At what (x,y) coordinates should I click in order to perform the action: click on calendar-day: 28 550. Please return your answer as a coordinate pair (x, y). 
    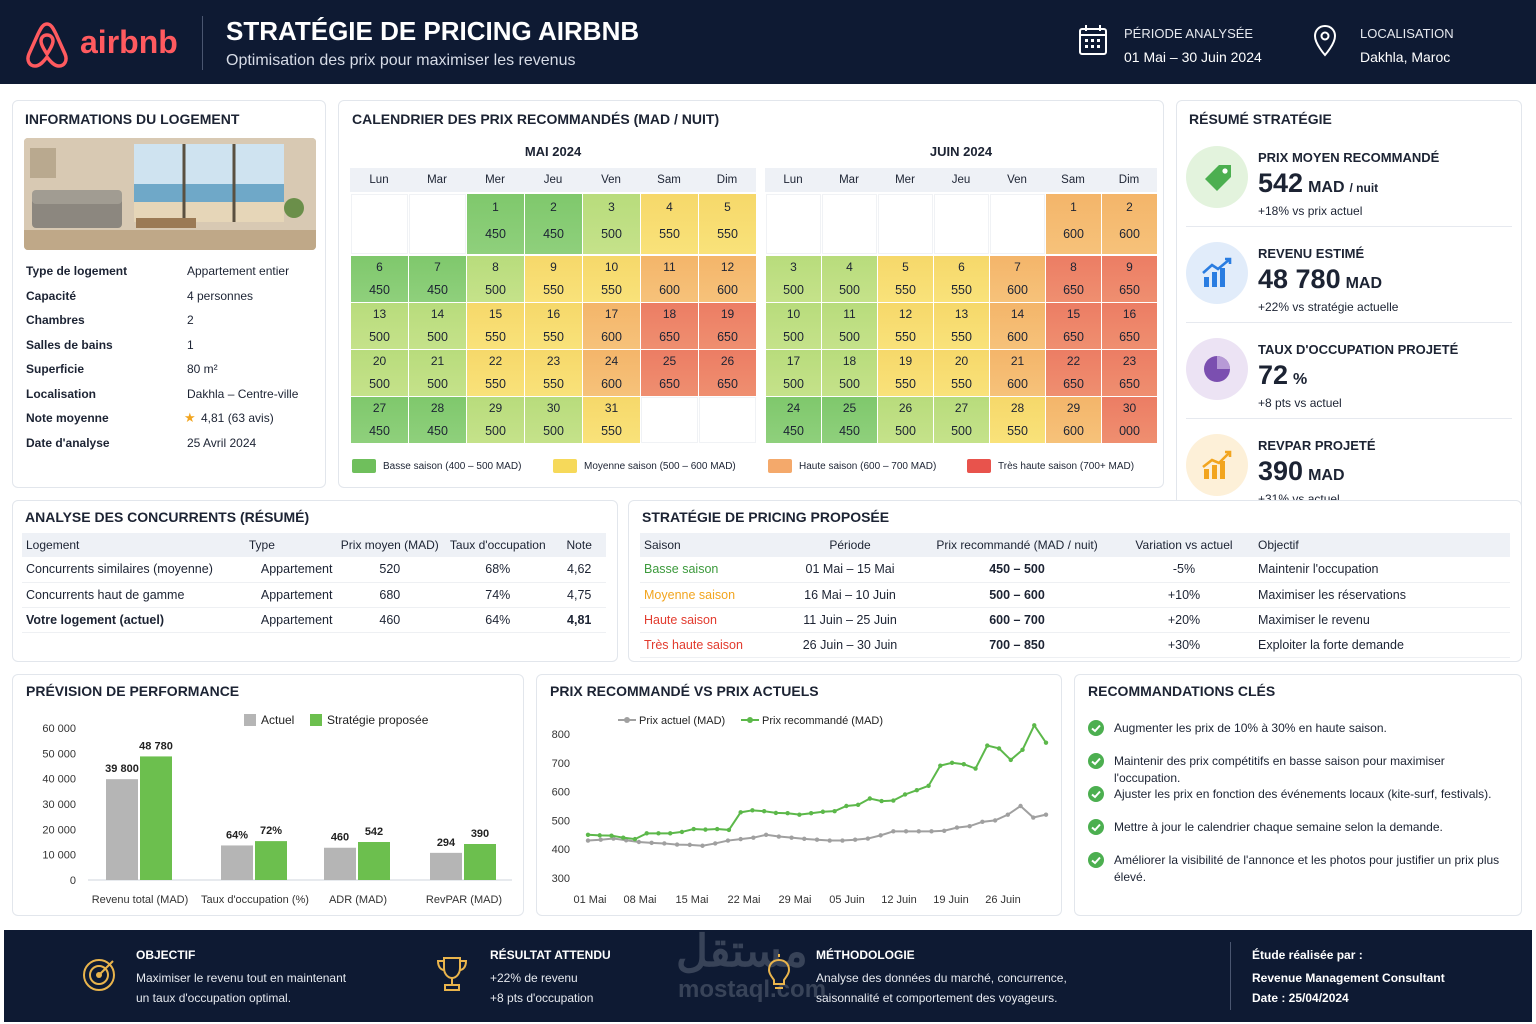
    Looking at the image, I should click on (1017, 420).